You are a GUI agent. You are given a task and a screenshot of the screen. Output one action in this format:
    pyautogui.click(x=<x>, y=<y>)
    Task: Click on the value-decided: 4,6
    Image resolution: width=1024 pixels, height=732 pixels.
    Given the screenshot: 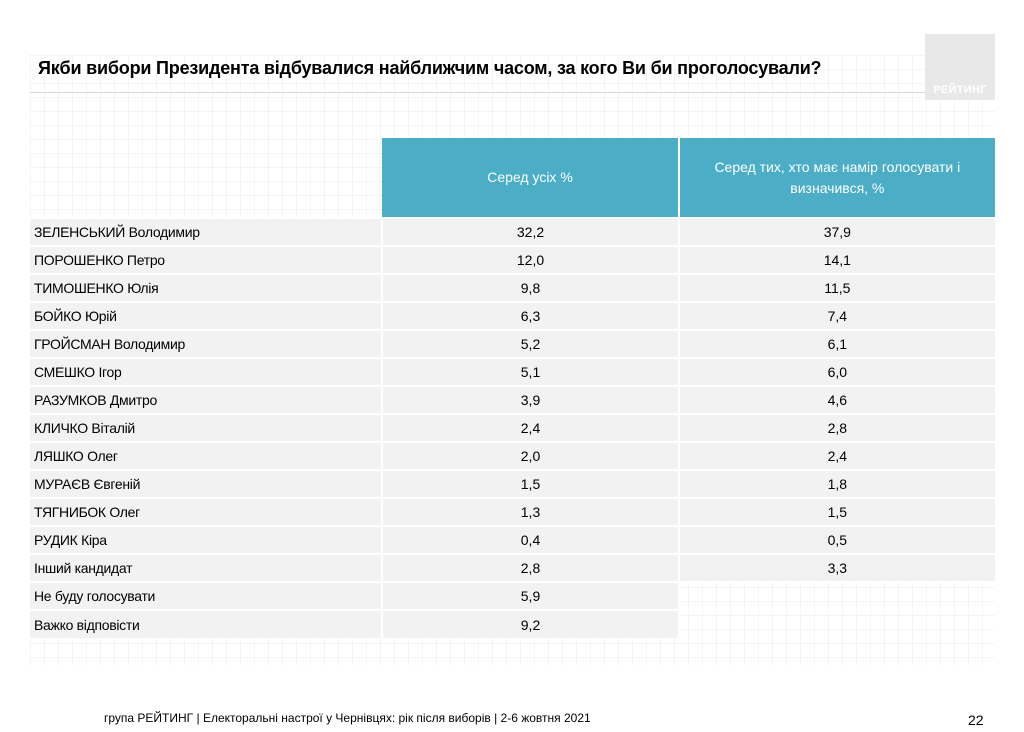 What is the action you would take?
    pyautogui.click(x=836, y=399)
    